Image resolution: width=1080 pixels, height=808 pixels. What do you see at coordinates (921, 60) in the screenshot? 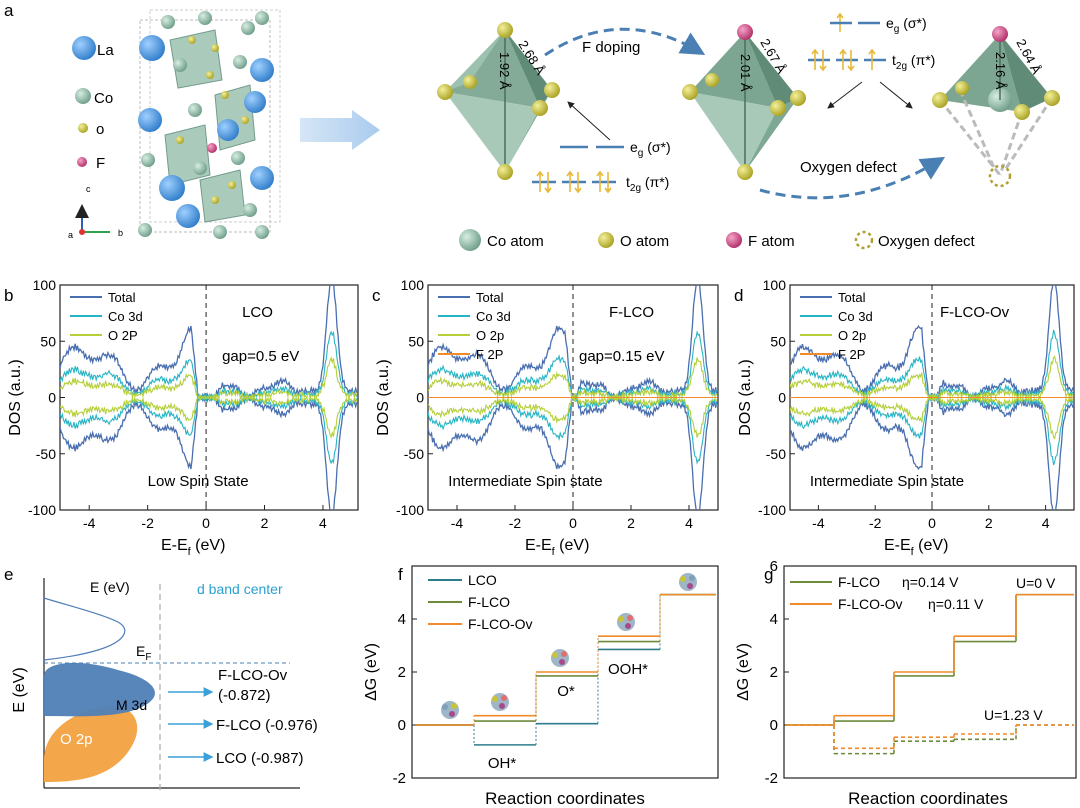
I see `t2g-tail-2: (π*)` at bounding box center [921, 60].